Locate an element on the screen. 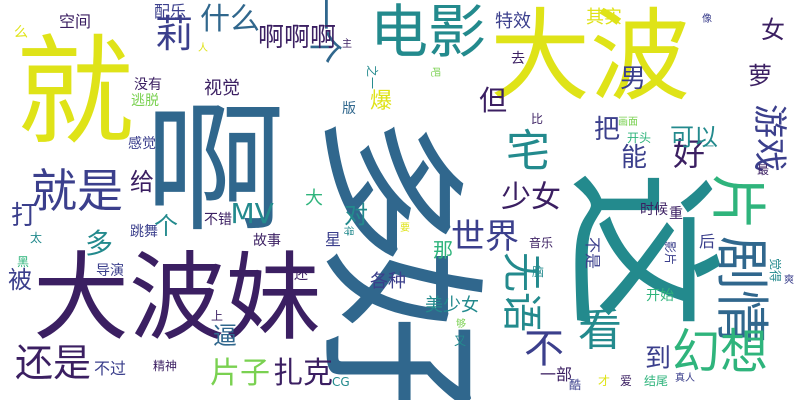  word-67: 一 is located at coordinates (709, 147).